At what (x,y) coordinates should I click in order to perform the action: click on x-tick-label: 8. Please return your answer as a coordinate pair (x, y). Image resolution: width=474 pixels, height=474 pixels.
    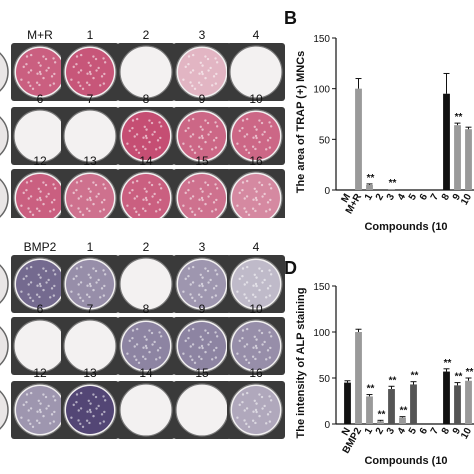
    Looking at the image, I should click on (446, 431).